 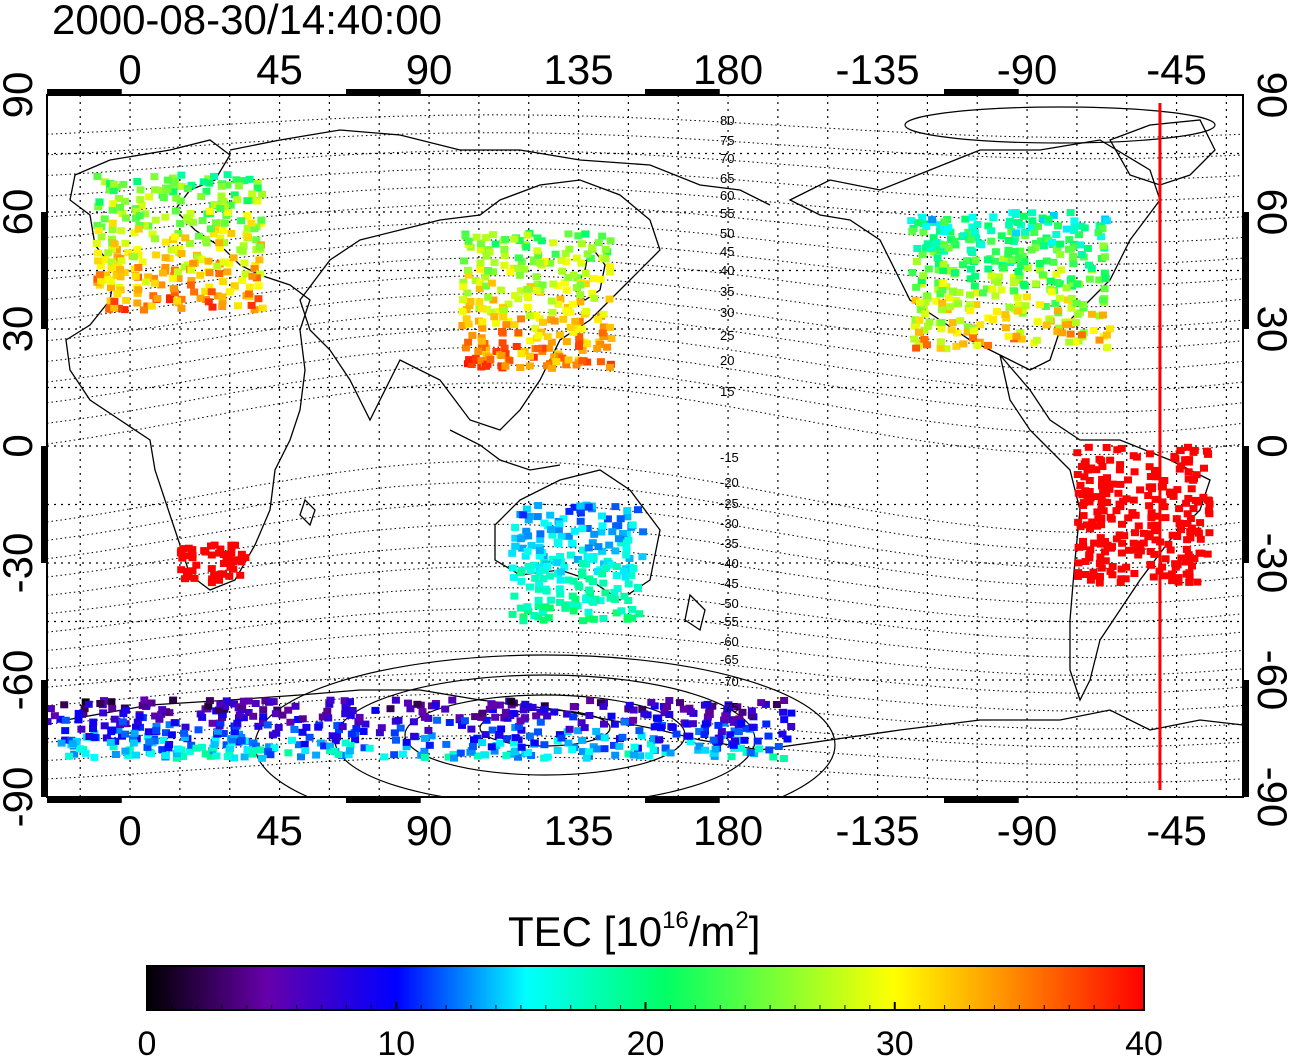 I want to click on colorbar-ticks: 0 10 20 30 40, so click(x=650, y=1029).